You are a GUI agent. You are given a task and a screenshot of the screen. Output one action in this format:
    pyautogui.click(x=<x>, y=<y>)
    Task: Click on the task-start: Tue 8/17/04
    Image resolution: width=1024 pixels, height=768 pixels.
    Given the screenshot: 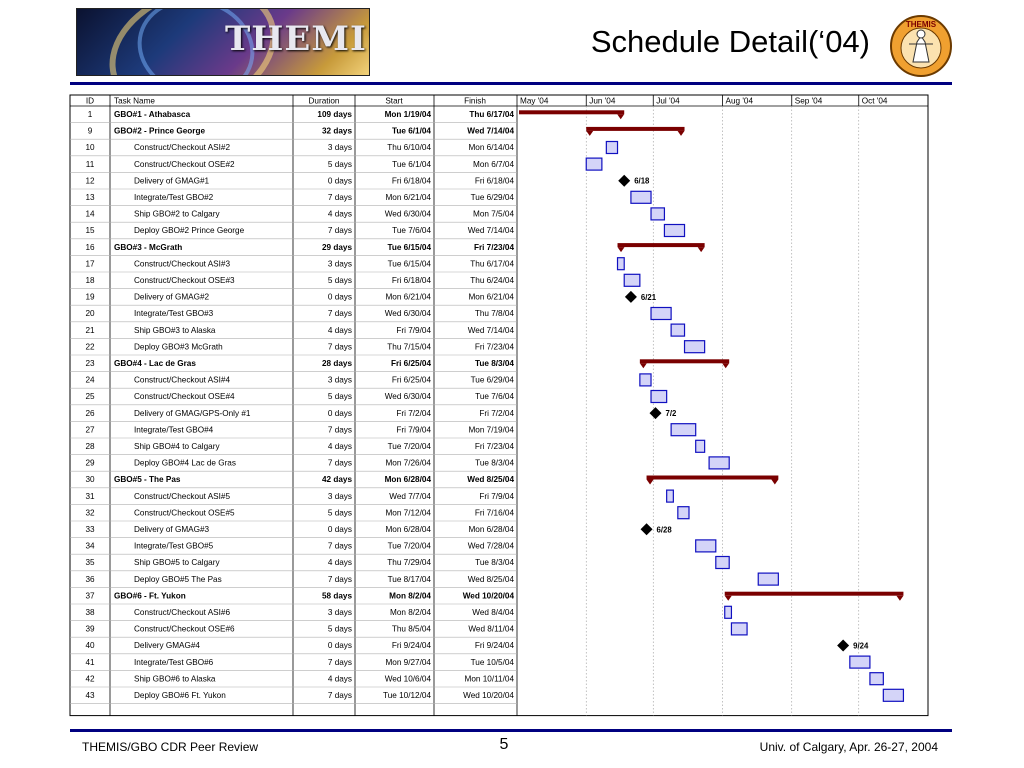 What is the action you would take?
    pyautogui.click(x=410, y=579)
    